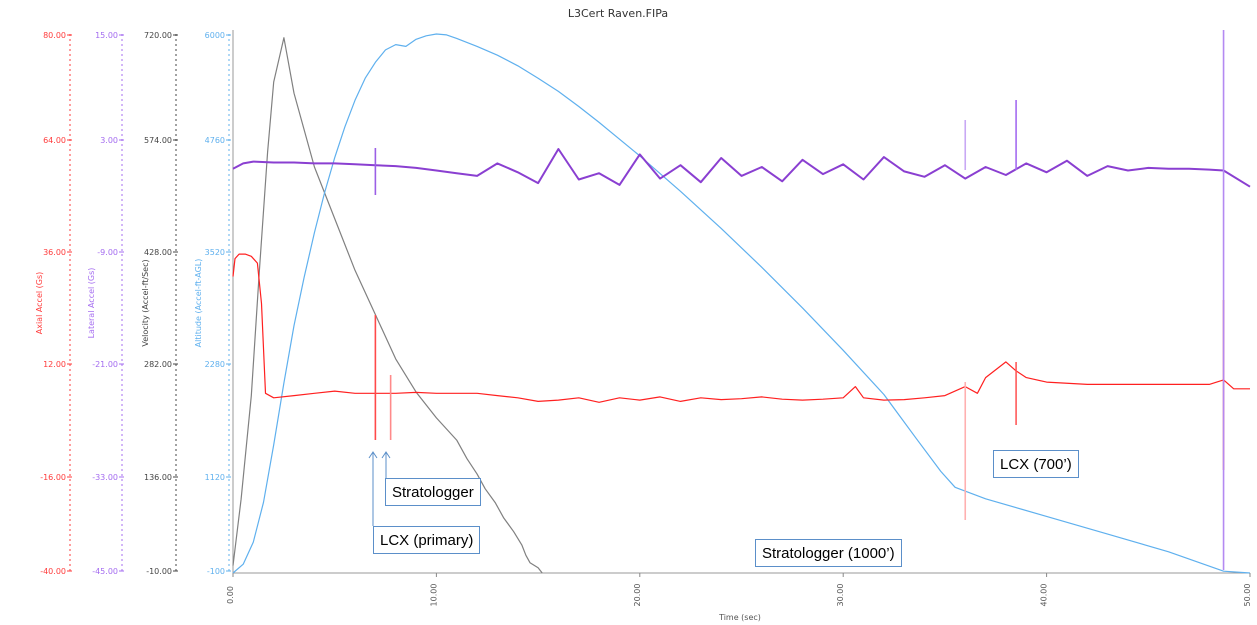 The image size is (1257, 625). What do you see at coordinates (158, 477) in the screenshot?
I see `y-tick-label-velocity: 136.00` at bounding box center [158, 477].